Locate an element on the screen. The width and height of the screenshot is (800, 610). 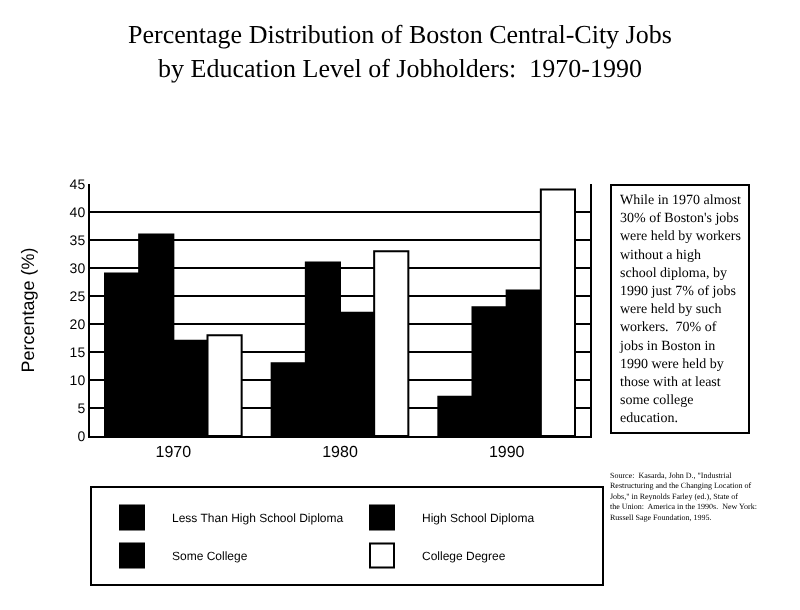
x-tick-label: 1980 is located at coordinates (340, 452).